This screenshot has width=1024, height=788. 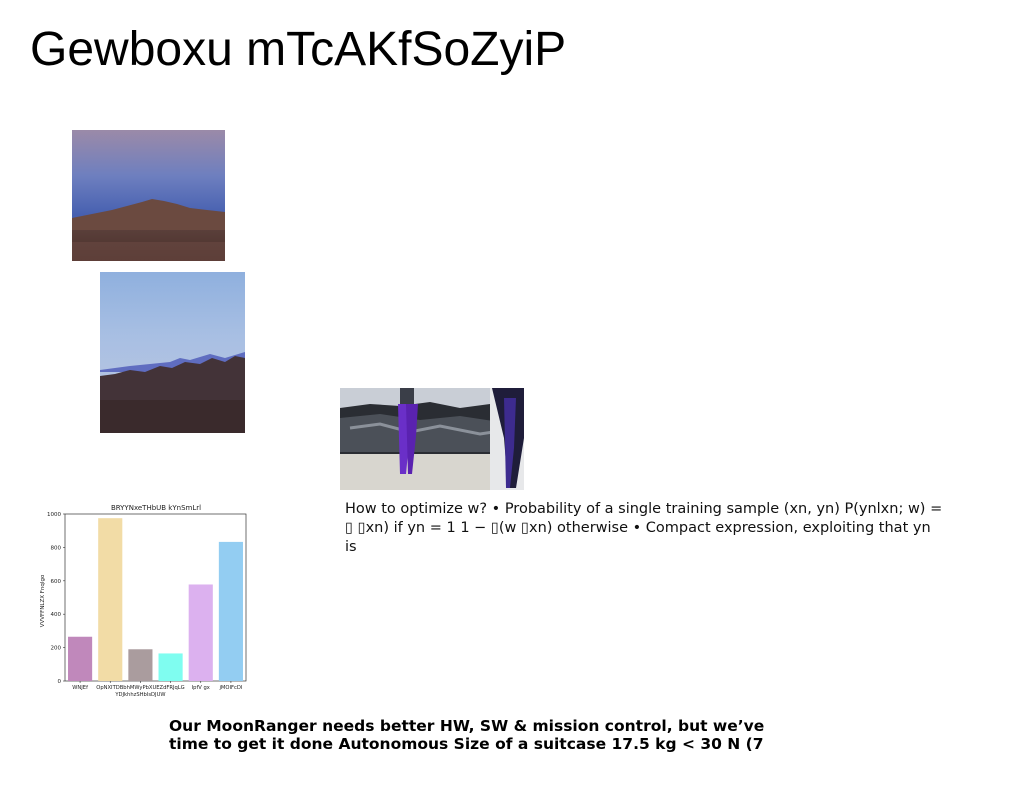 What do you see at coordinates (432, 439) in the screenshot?
I see `dancers-on-rocks-photo` at bounding box center [432, 439].